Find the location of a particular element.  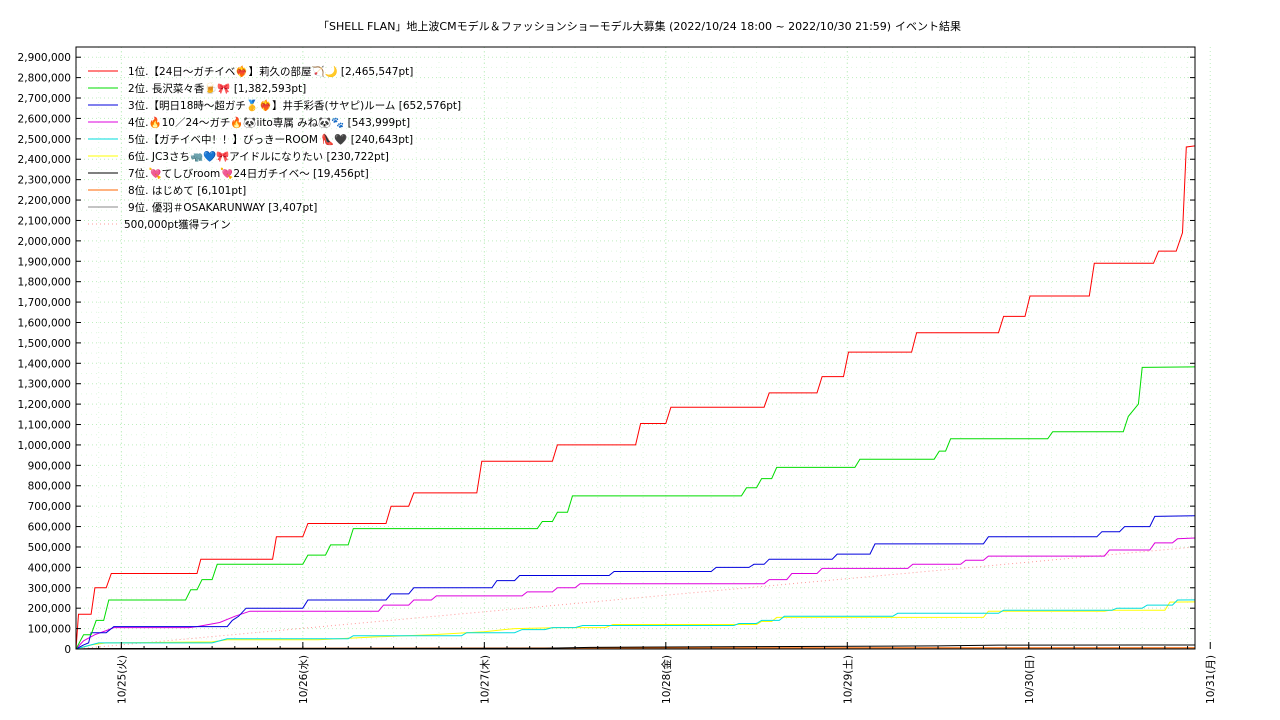

legend-entry: 2位. 長沢菜々香🍺🎀 [1,382,593pt] is located at coordinates (217, 88).